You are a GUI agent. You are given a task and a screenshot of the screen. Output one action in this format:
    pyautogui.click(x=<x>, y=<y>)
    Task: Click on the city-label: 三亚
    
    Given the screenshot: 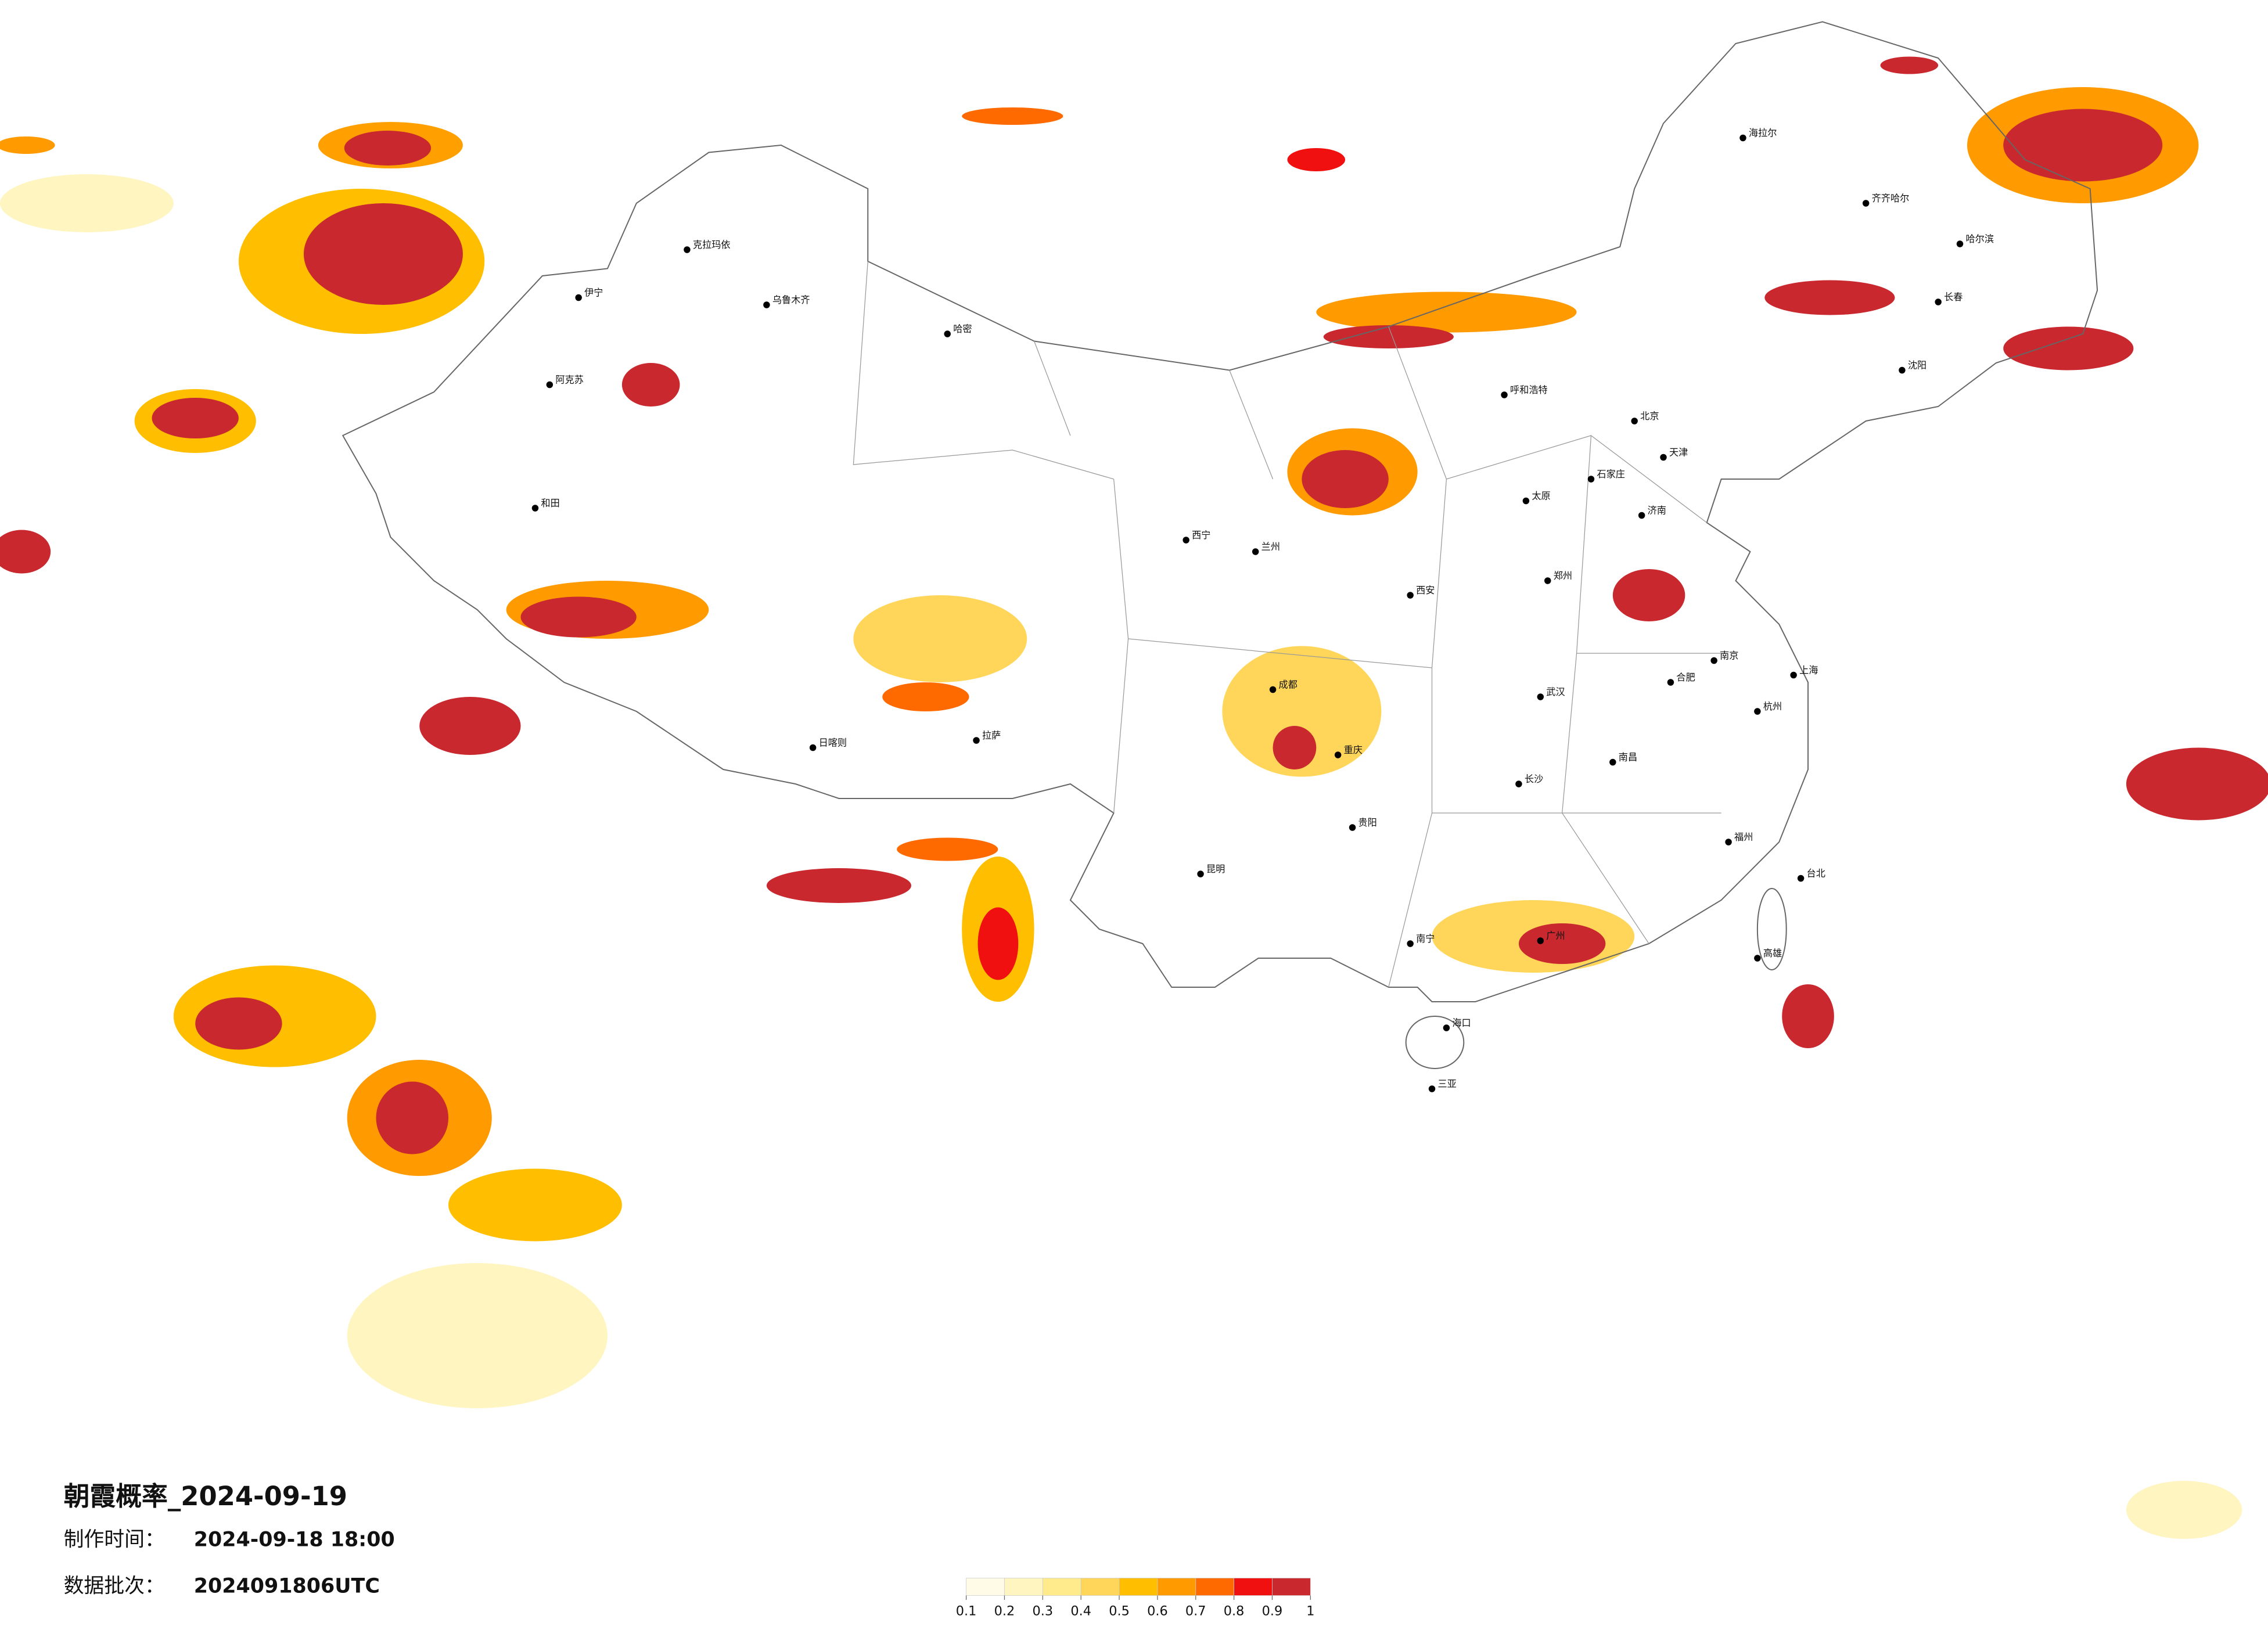 What is the action you would take?
    pyautogui.click(x=1446, y=1083)
    